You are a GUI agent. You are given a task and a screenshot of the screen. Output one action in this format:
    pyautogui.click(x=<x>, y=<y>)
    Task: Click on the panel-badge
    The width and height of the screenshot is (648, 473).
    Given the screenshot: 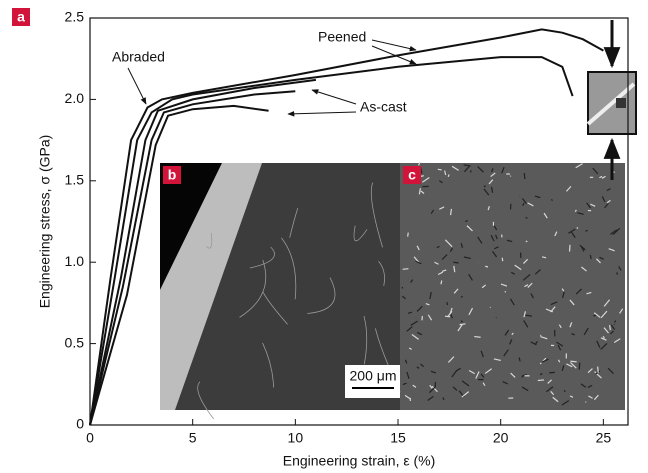 What is the action you would take?
    pyautogui.click(x=21, y=17)
    